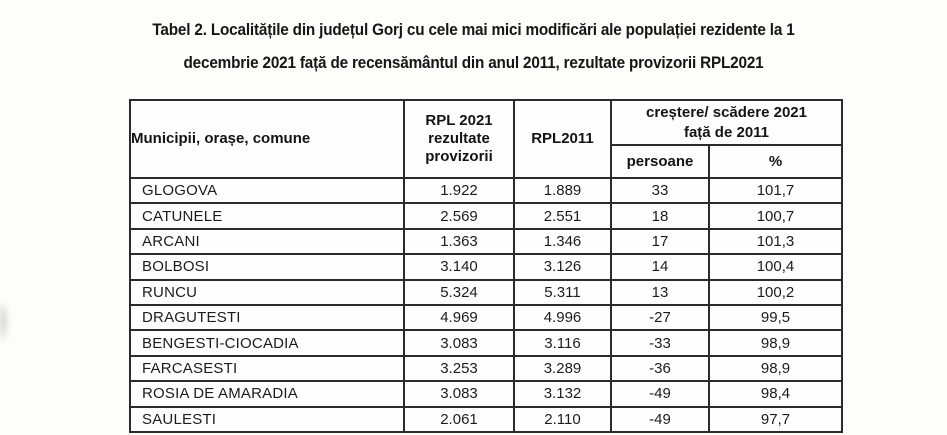 The height and width of the screenshot is (435, 947). What do you see at coordinates (726, 132) in the screenshot?
I see `header-change-line2: față de 2011` at bounding box center [726, 132].